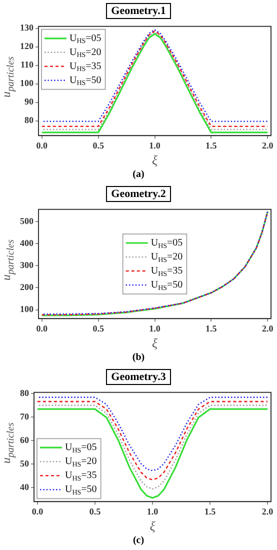 This screenshot has height=550, width=277. Describe the element at coordinates (25, 416) in the screenshot. I see `y-tick-label: 70` at that location.